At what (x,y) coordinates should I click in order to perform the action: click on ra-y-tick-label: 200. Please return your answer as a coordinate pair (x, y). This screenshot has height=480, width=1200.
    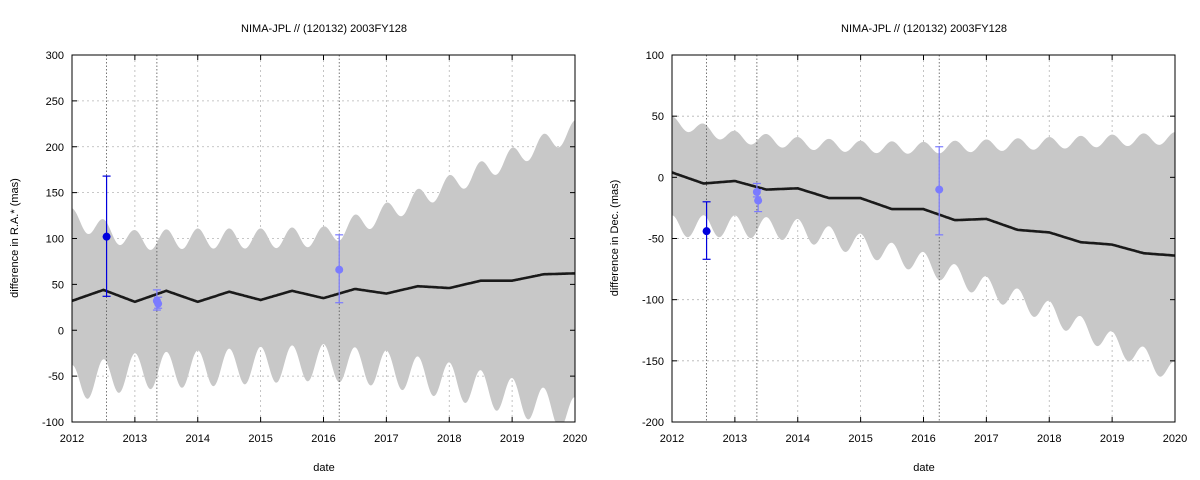
    Looking at the image, I should click on (55, 148).